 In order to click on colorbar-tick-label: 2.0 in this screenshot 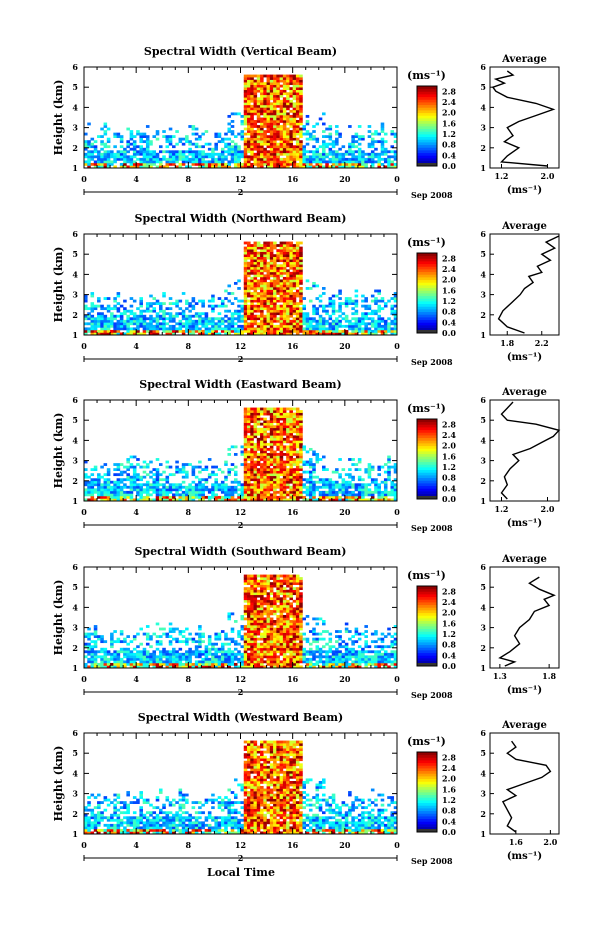, I will do `click(449, 446)`.